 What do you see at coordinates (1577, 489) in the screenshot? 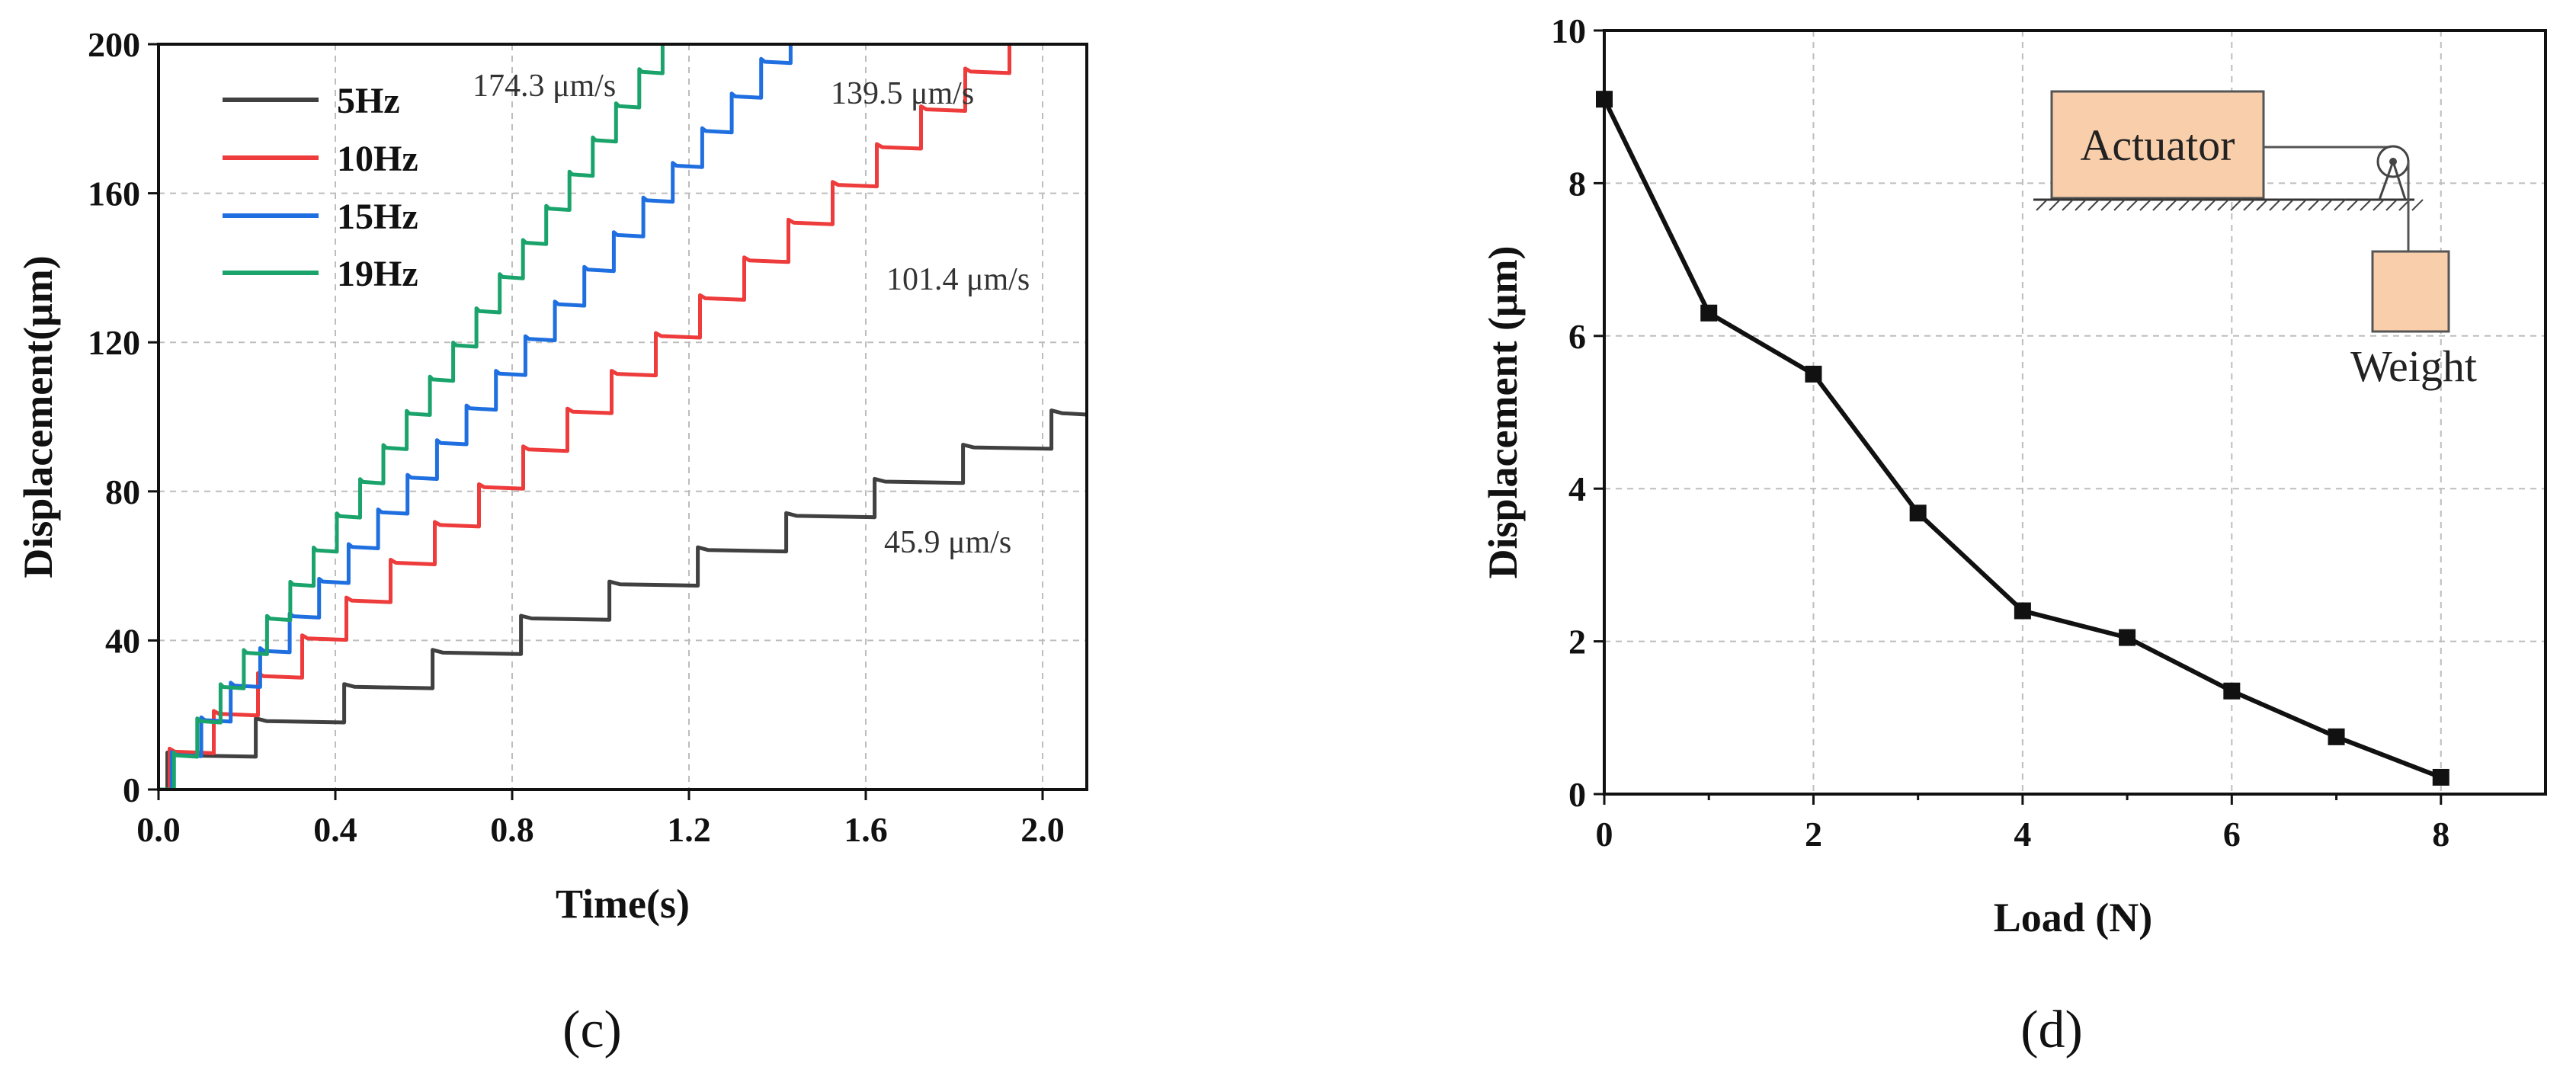
I see `y-tick-label: 4` at bounding box center [1577, 489].